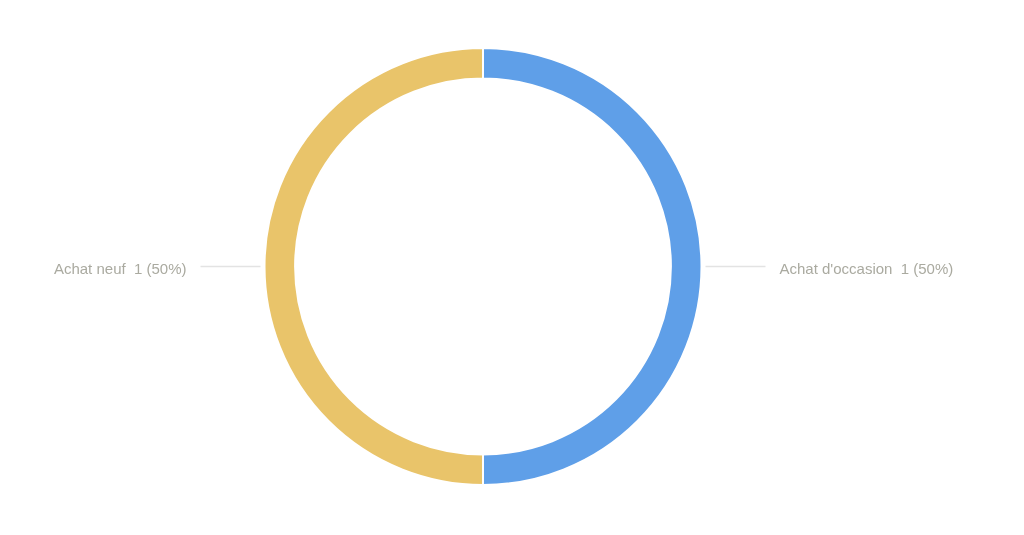  What do you see at coordinates (120, 268) in the screenshot?
I see `slice-label: Achat neuf 1 (50%)` at bounding box center [120, 268].